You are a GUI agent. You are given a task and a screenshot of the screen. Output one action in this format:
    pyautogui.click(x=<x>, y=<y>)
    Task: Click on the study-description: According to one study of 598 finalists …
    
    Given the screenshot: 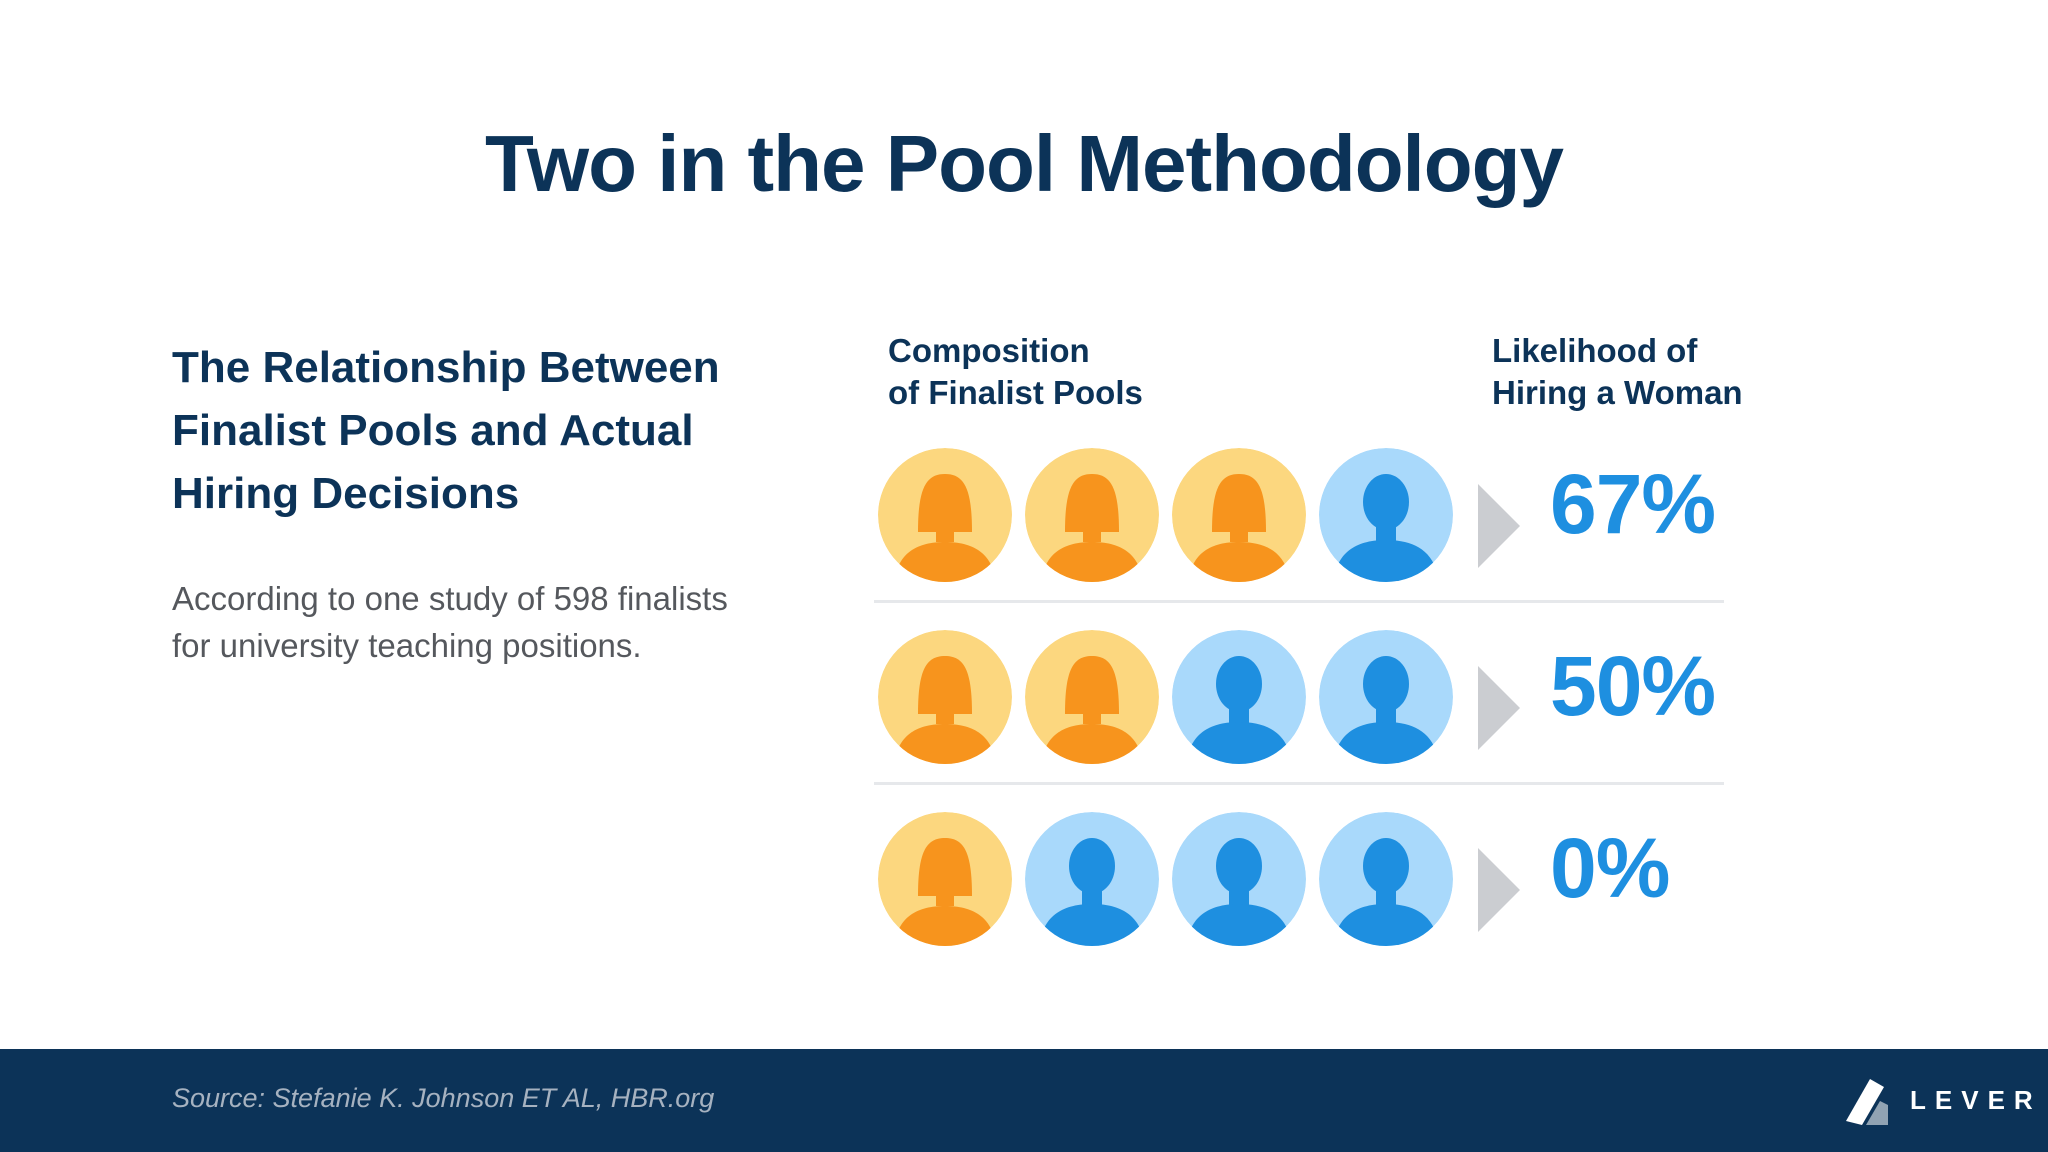 What is the action you would take?
    pyautogui.click(x=492, y=622)
    